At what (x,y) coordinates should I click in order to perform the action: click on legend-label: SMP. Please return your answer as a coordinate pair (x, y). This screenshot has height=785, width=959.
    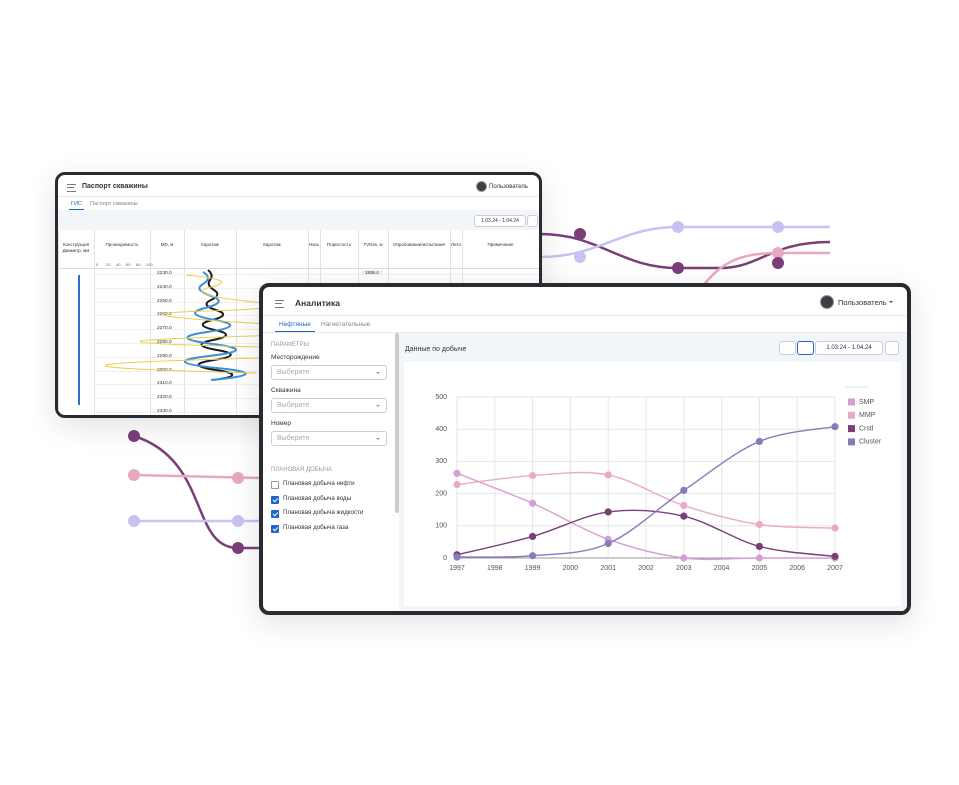
    Looking at the image, I should click on (867, 402).